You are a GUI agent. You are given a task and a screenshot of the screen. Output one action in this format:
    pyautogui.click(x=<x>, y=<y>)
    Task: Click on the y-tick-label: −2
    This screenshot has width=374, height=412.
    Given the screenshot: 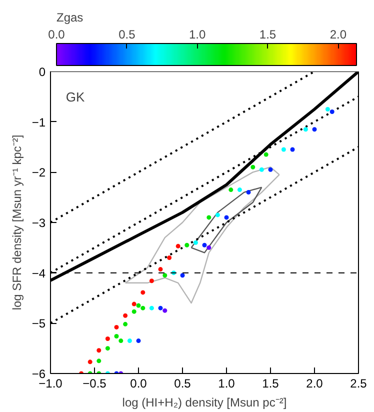 What is the action you would take?
    pyautogui.click(x=39, y=173)
    